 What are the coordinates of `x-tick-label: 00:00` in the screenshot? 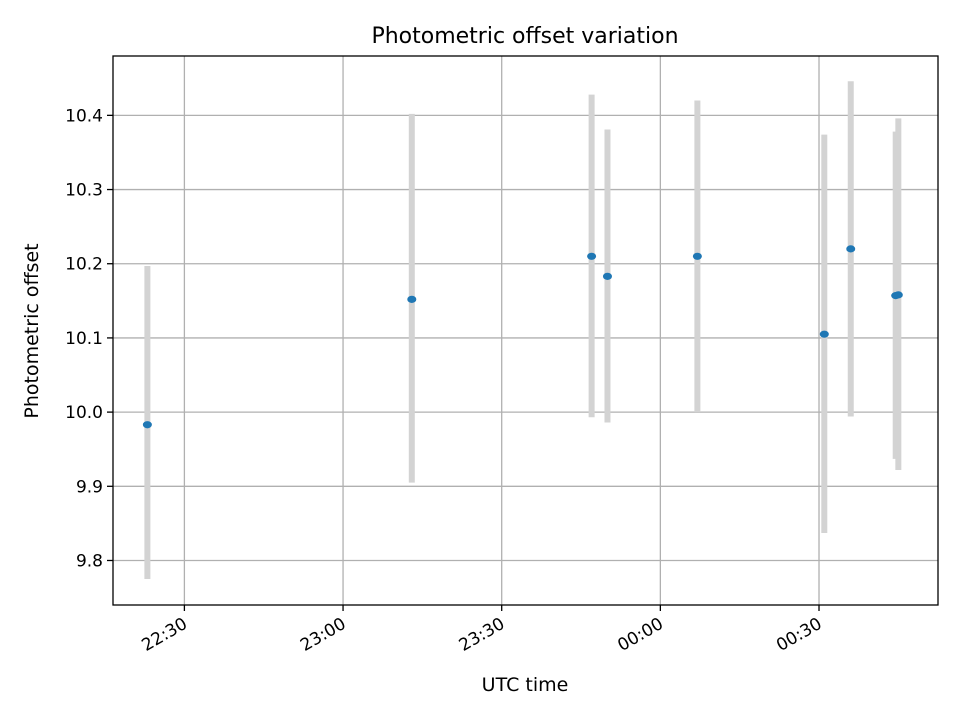 It's located at (640, 635).